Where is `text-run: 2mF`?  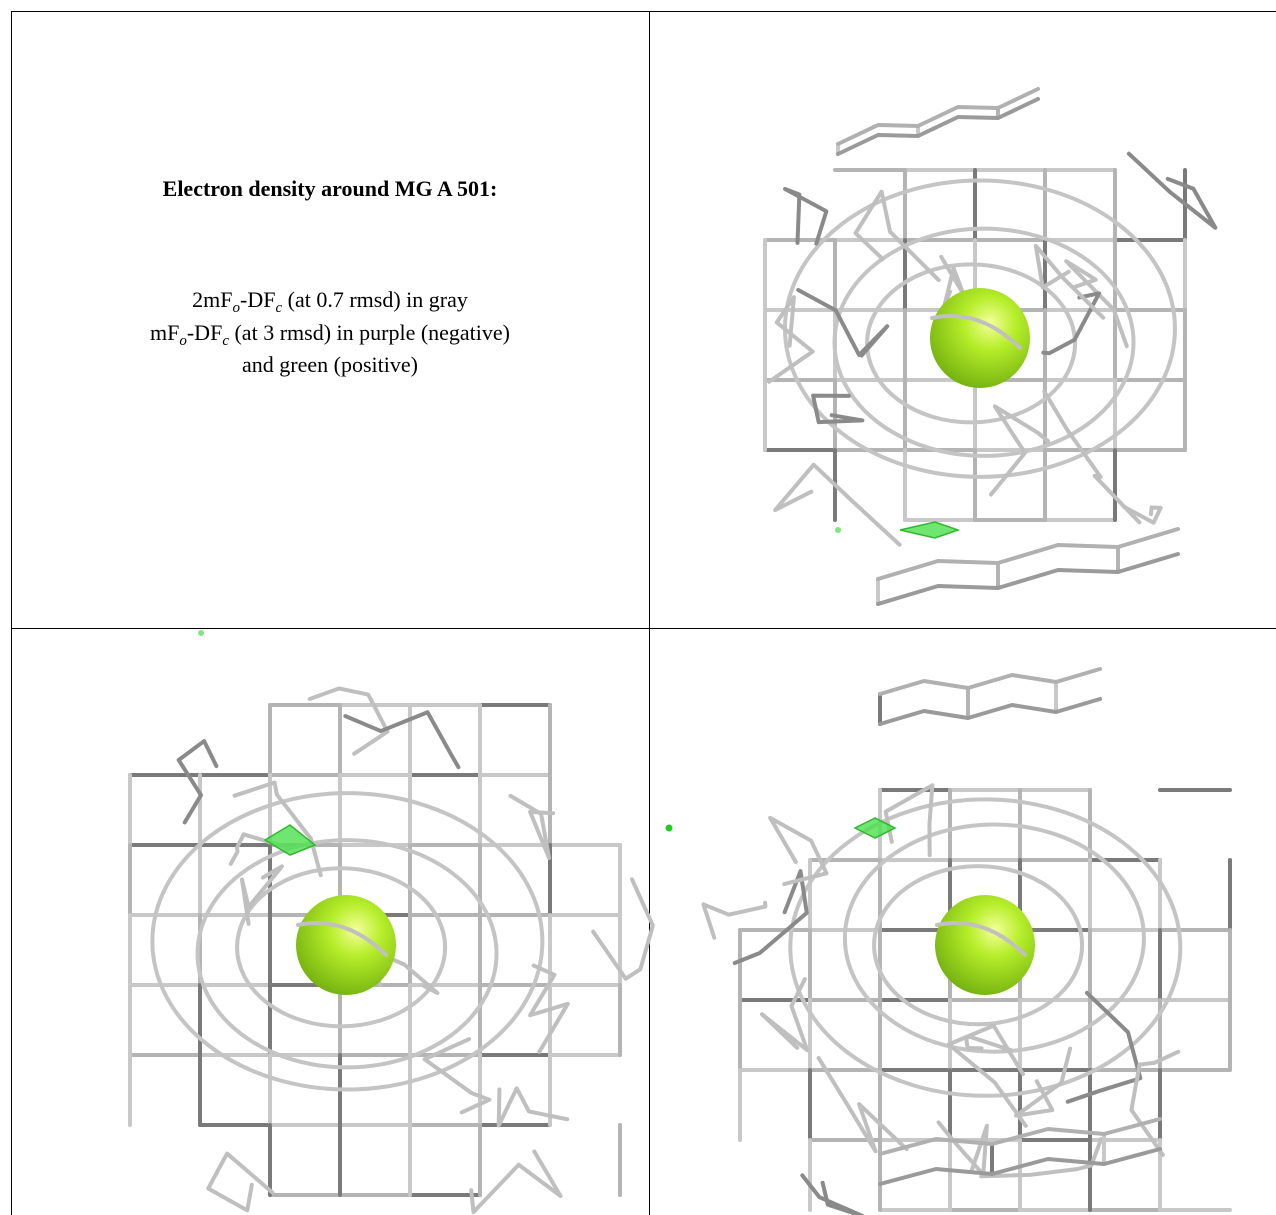
text-run: 2mF is located at coordinates (212, 299).